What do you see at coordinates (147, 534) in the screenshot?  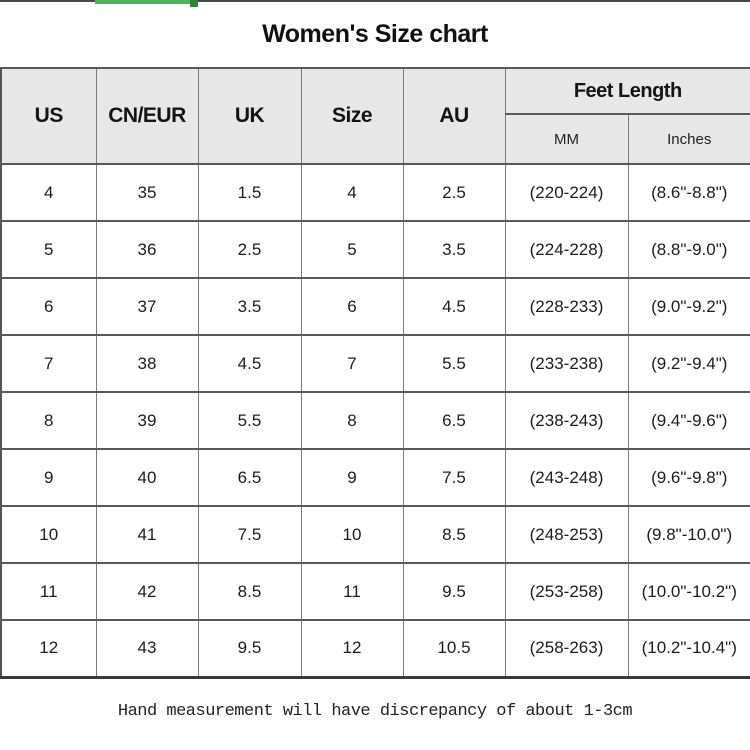 I see `table-cell: 41` at bounding box center [147, 534].